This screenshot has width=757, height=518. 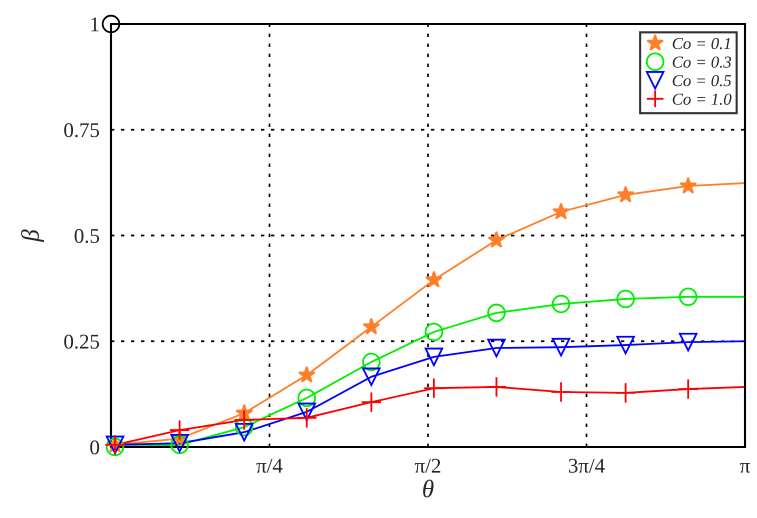 I want to click on x-tick-label: π/2, so click(x=427, y=465).